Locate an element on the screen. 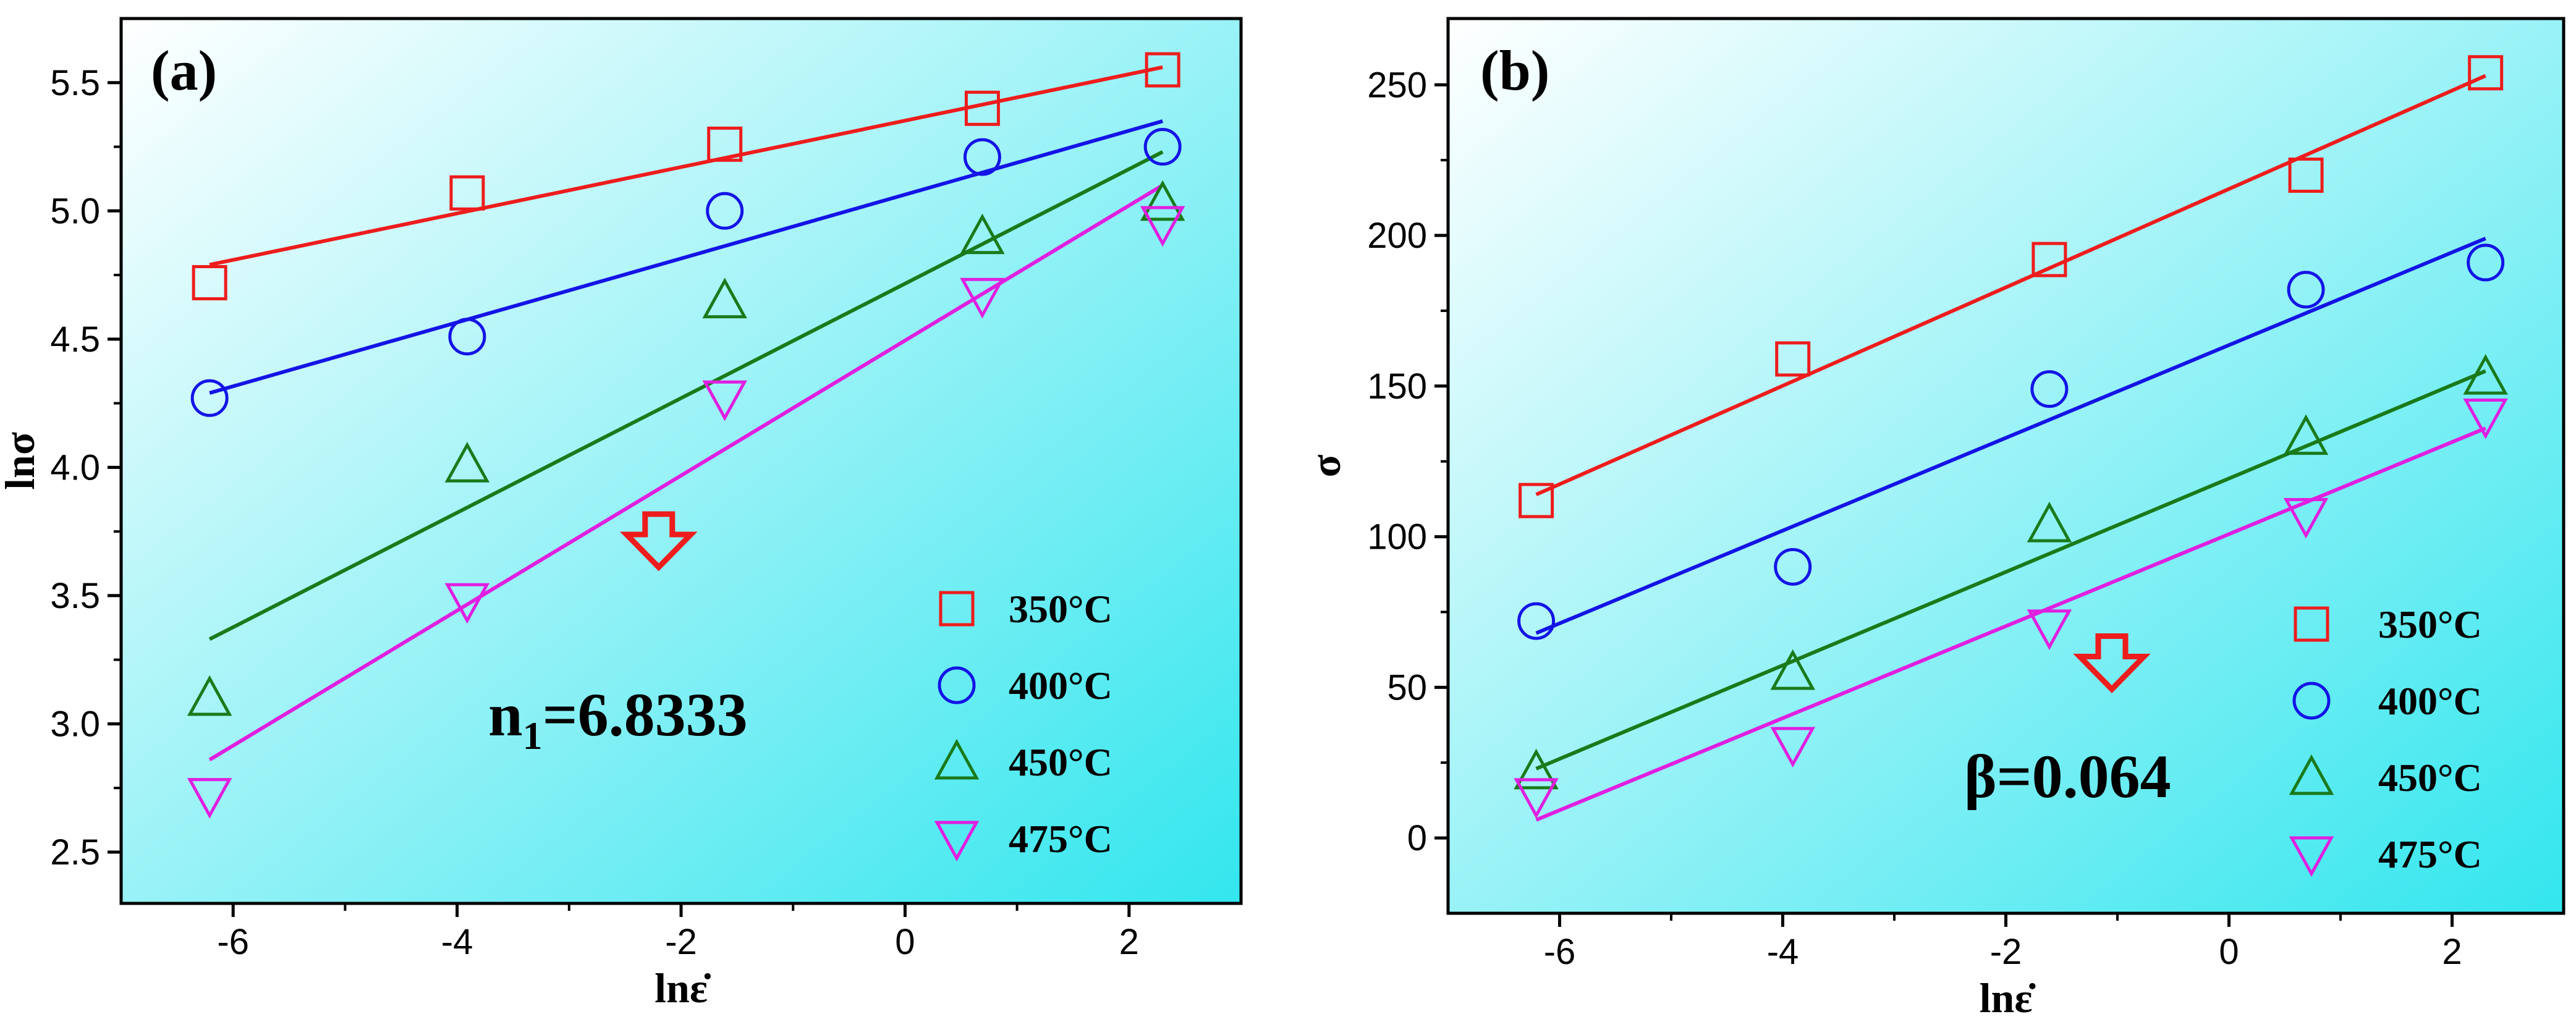  panel-label: (a) is located at coordinates (184, 71).